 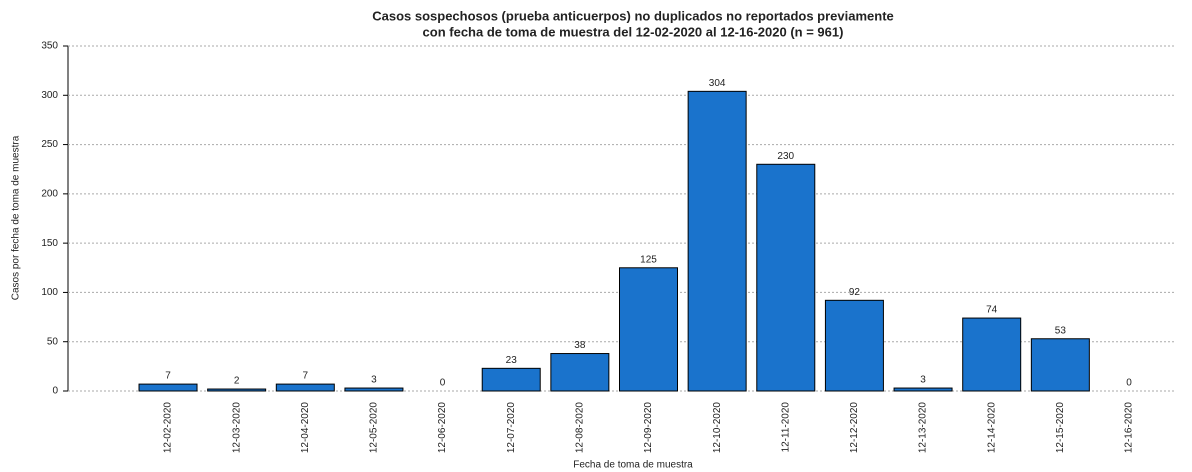 I want to click on y-tick-label: 150, so click(x=49, y=243).